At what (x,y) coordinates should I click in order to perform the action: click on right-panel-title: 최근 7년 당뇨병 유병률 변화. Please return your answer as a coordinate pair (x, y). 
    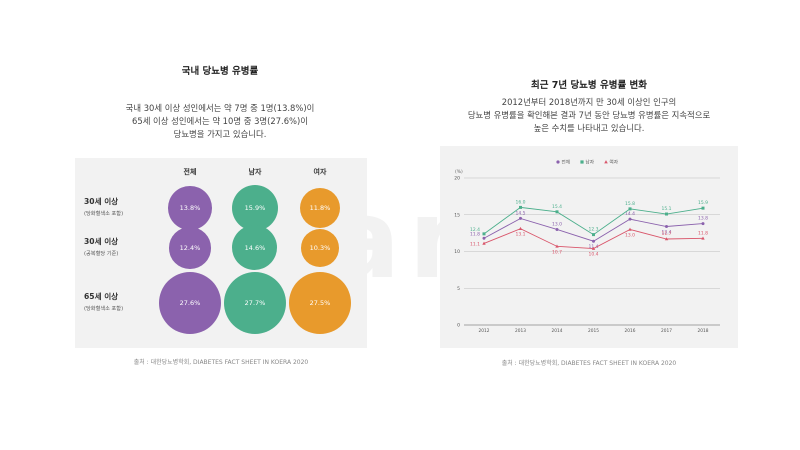
    Looking at the image, I should click on (589, 85).